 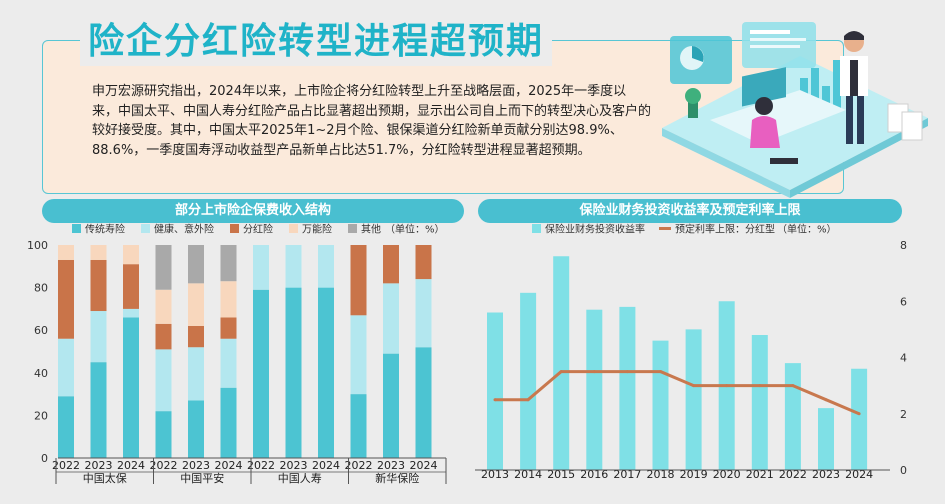 What do you see at coordinates (903, 301) in the screenshot?
I see `y-tick-label: 6` at bounding box center [903, 301].